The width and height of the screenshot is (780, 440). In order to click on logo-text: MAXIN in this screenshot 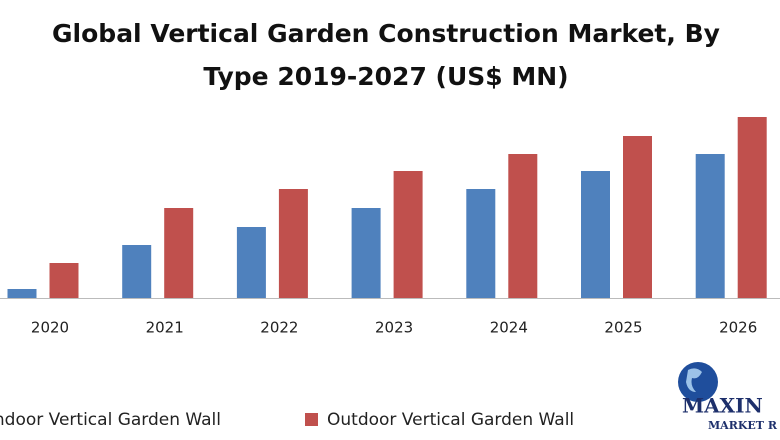, I will do `click(722, 406)`.